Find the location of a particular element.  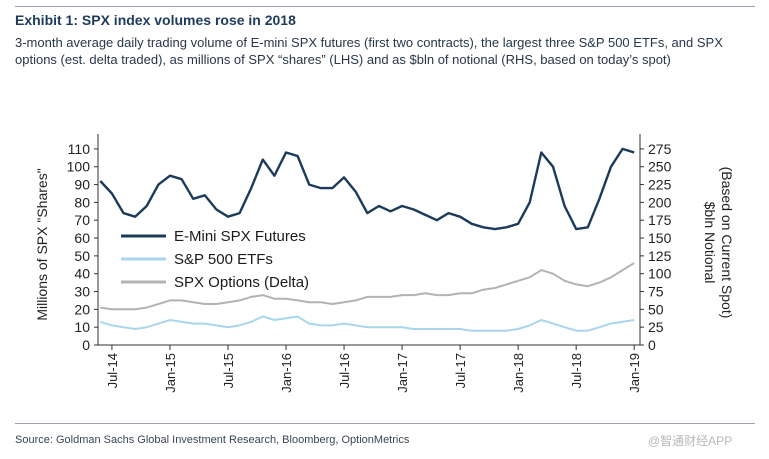

y-tick-label-right: 75 is located at coordinates (656, 292).